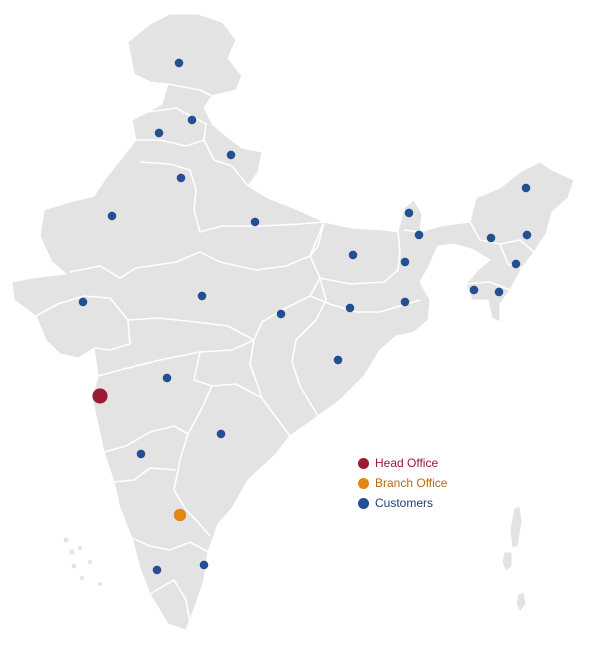 This screenshot has width=600, height=652. I want to click on branch-office-marker, so click(180, 515).